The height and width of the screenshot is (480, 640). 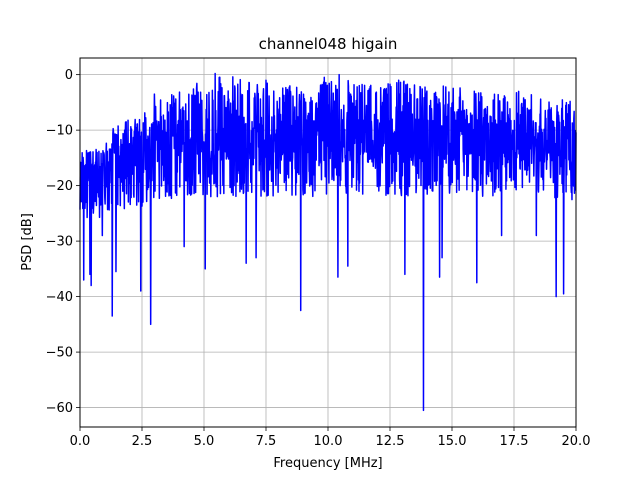 What do you see at coordinates (328, 44) in the screenshot?
I see `chart-title: channel048 higain` at bounding box center [328, 44].